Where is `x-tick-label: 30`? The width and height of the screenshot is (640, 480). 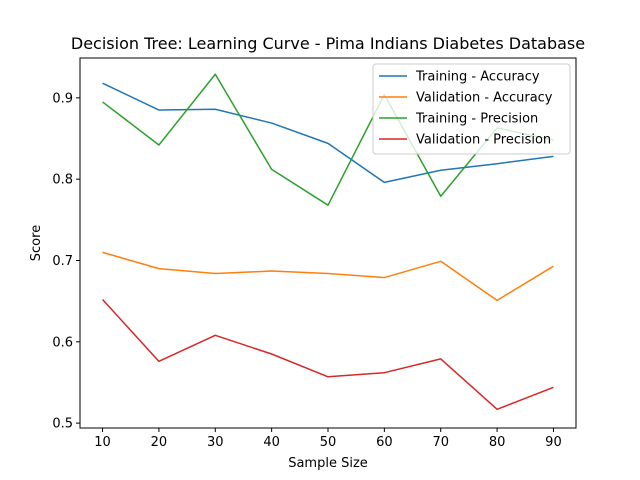
x-tick-label: 30 is located at coordinates (215, 442).